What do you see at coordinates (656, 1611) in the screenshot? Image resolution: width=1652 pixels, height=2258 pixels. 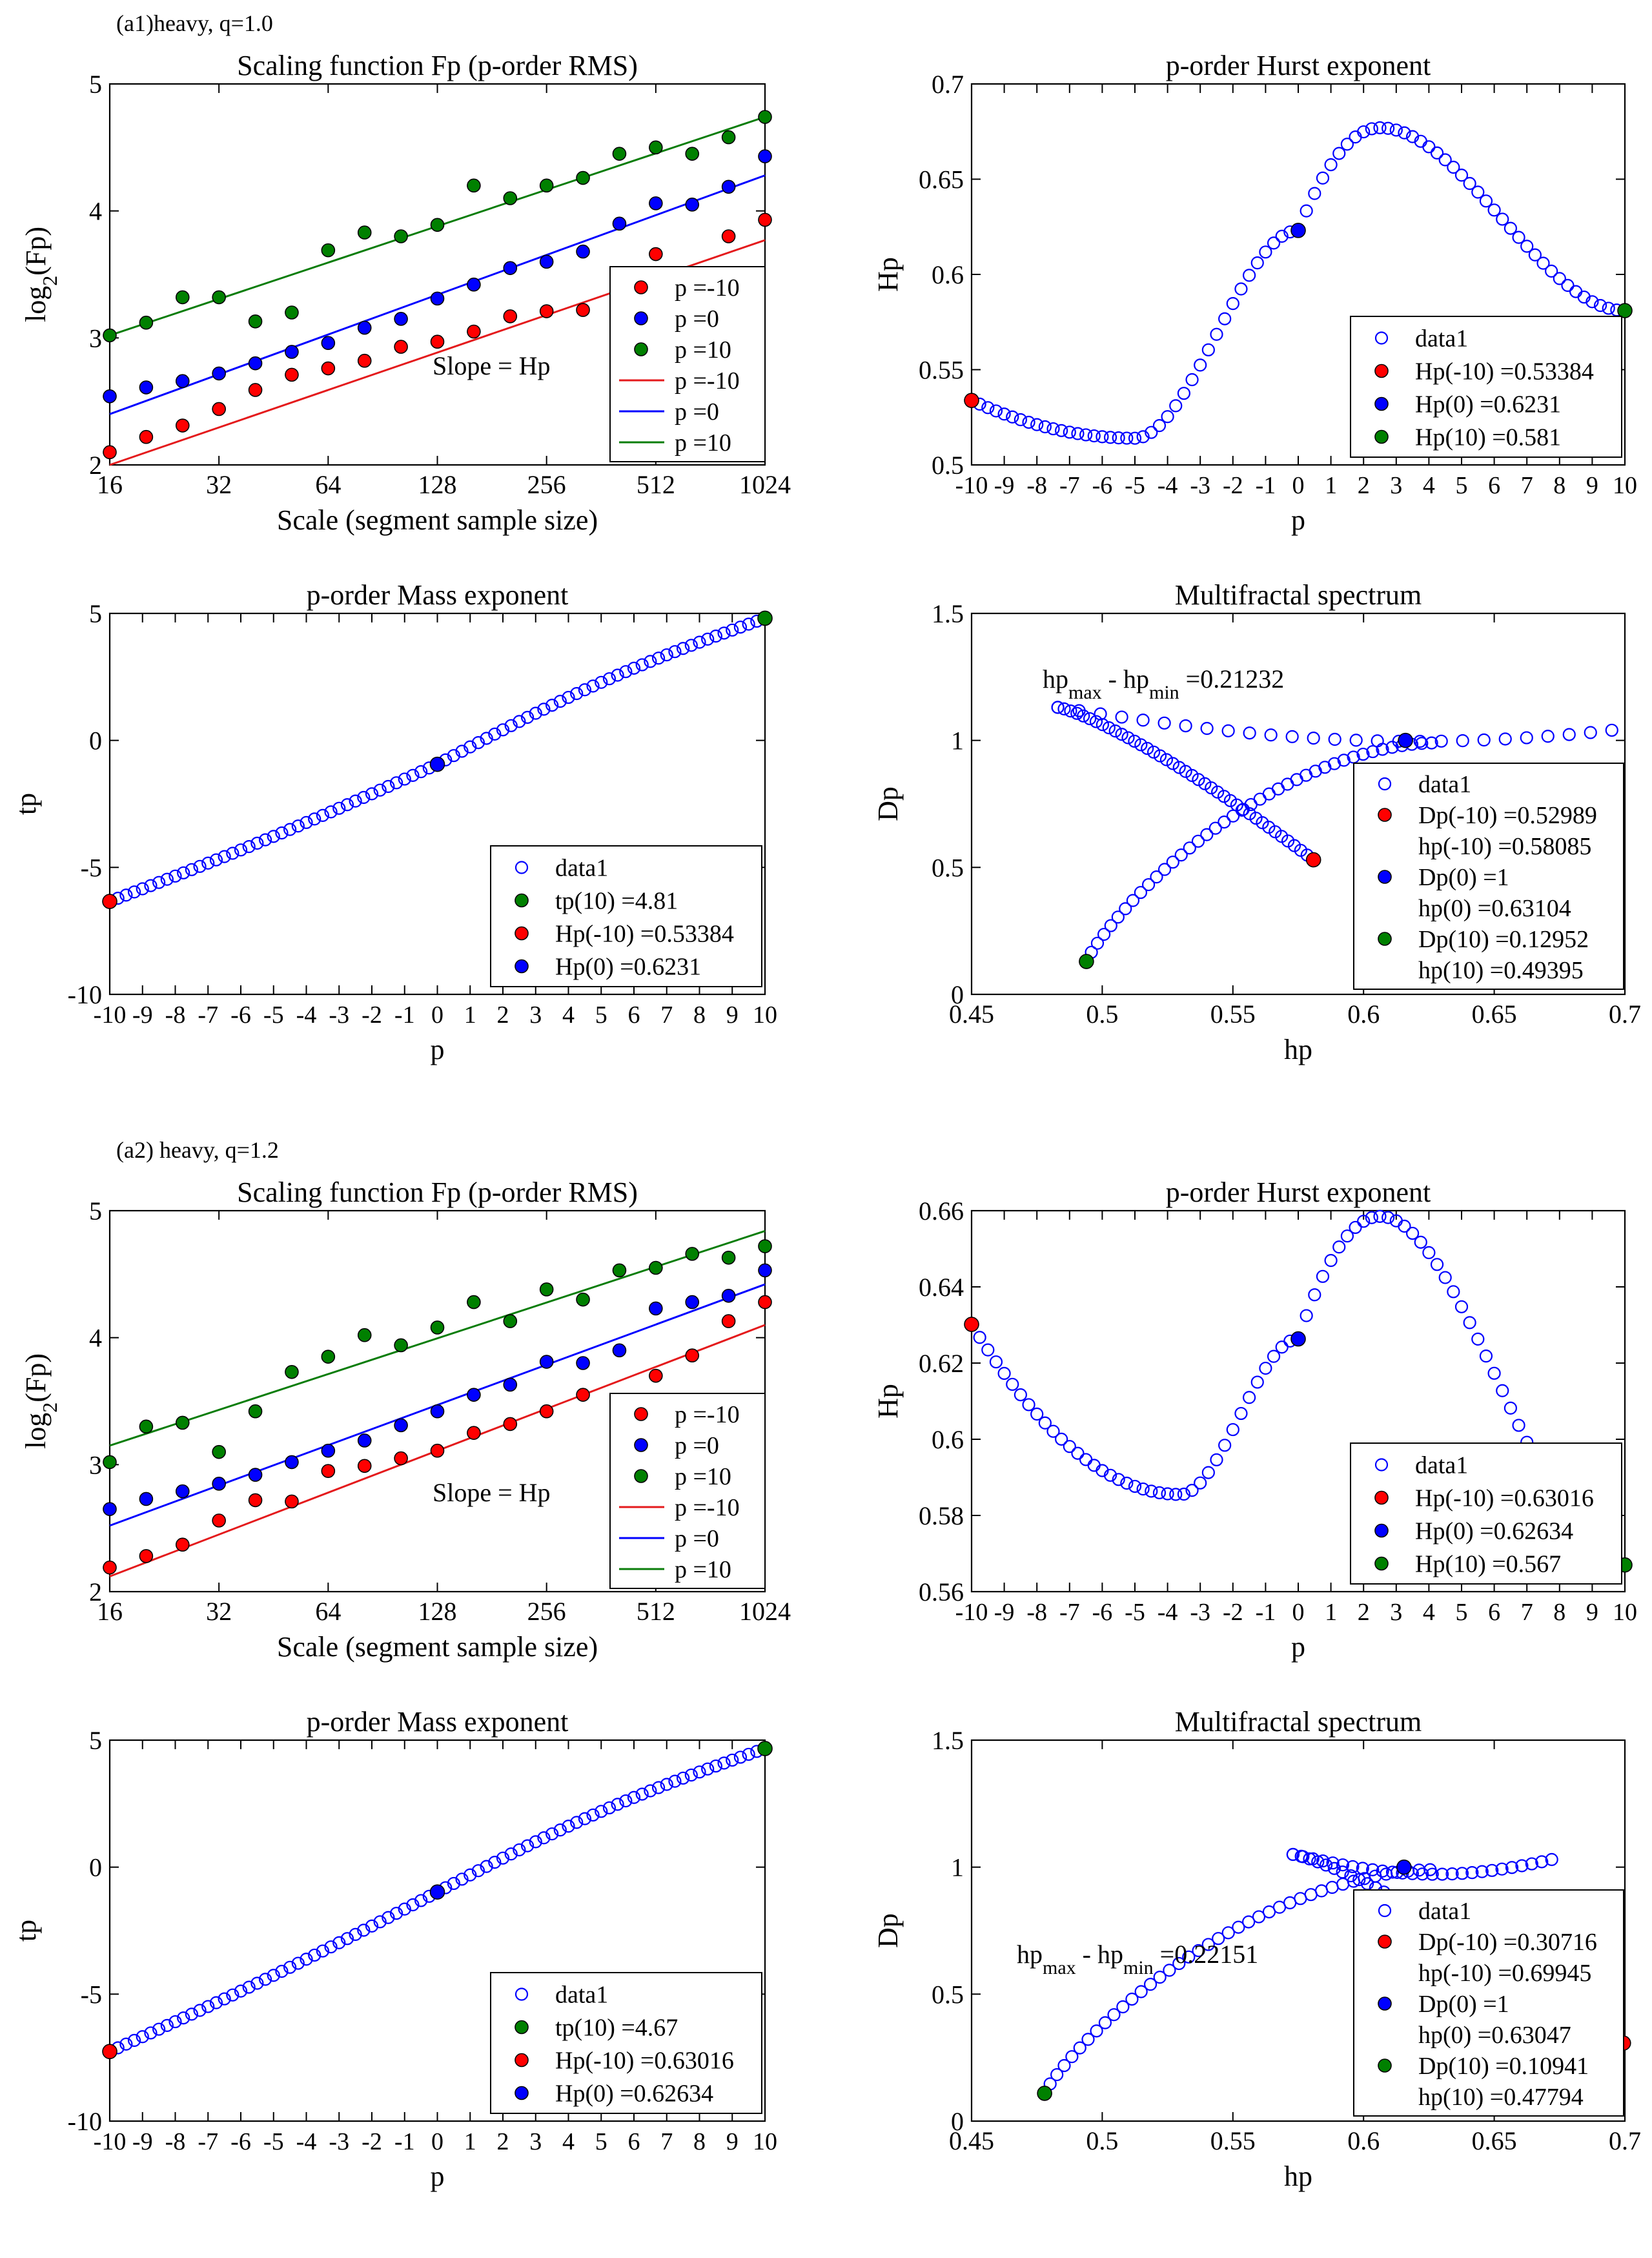 I see `scaling-xtick-label: 512` at bounding box center [656, 1611].